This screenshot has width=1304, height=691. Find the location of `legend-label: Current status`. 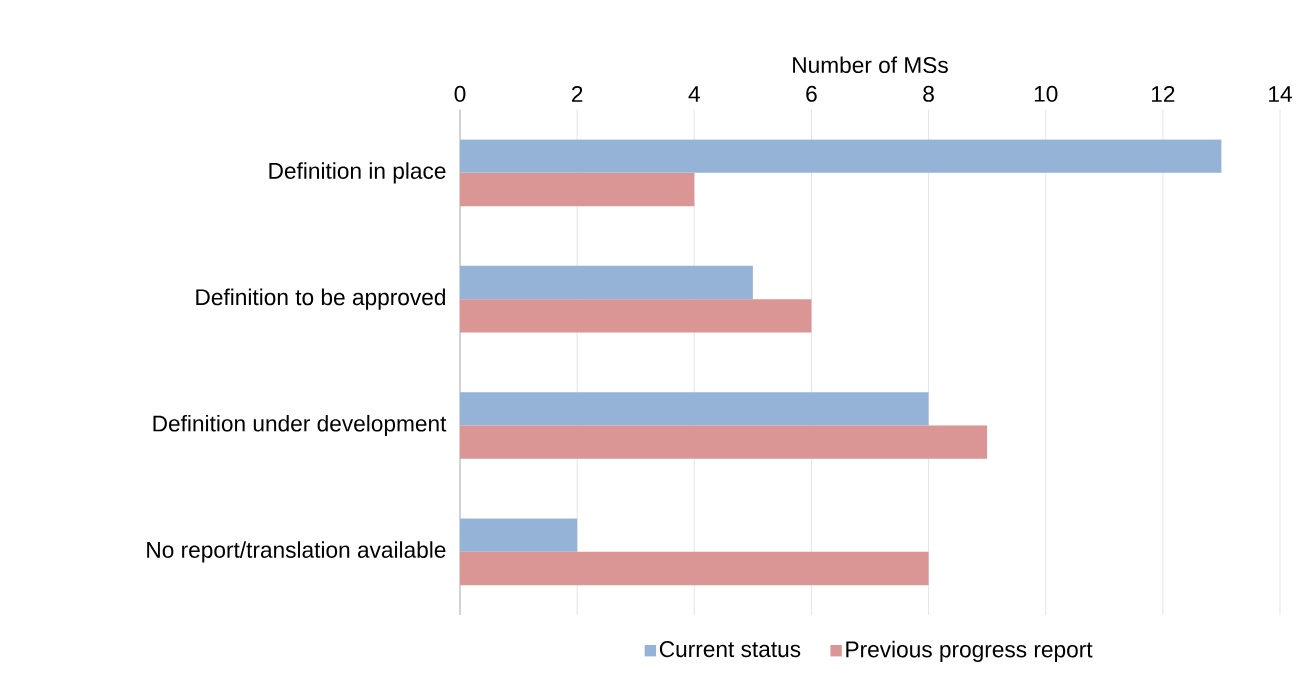

legend-label: Current status is located at coordinates (730, 649).